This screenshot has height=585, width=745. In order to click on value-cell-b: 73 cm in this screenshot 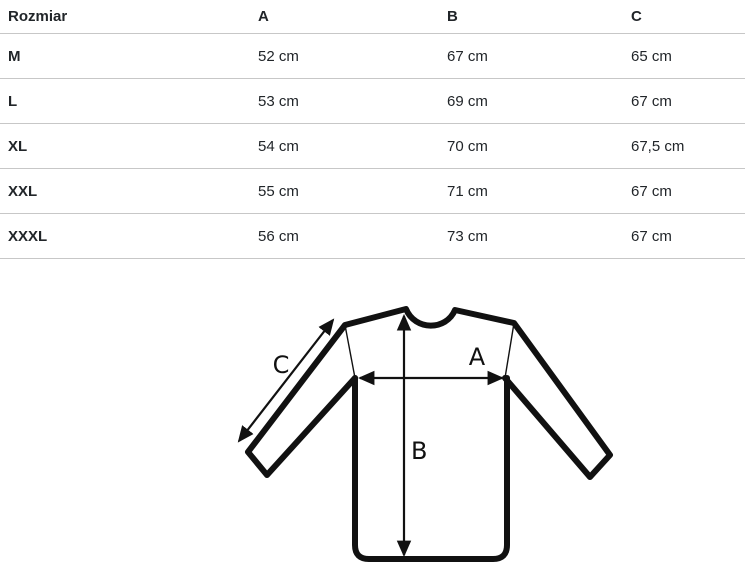, I will do `click(467, 236)`.